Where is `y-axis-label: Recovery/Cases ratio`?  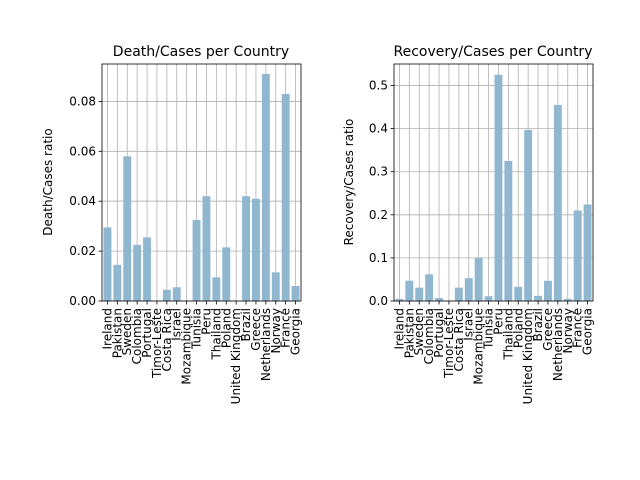
y-axis-label: Recovery/Cases ratio is located at coordinates (349, 182).